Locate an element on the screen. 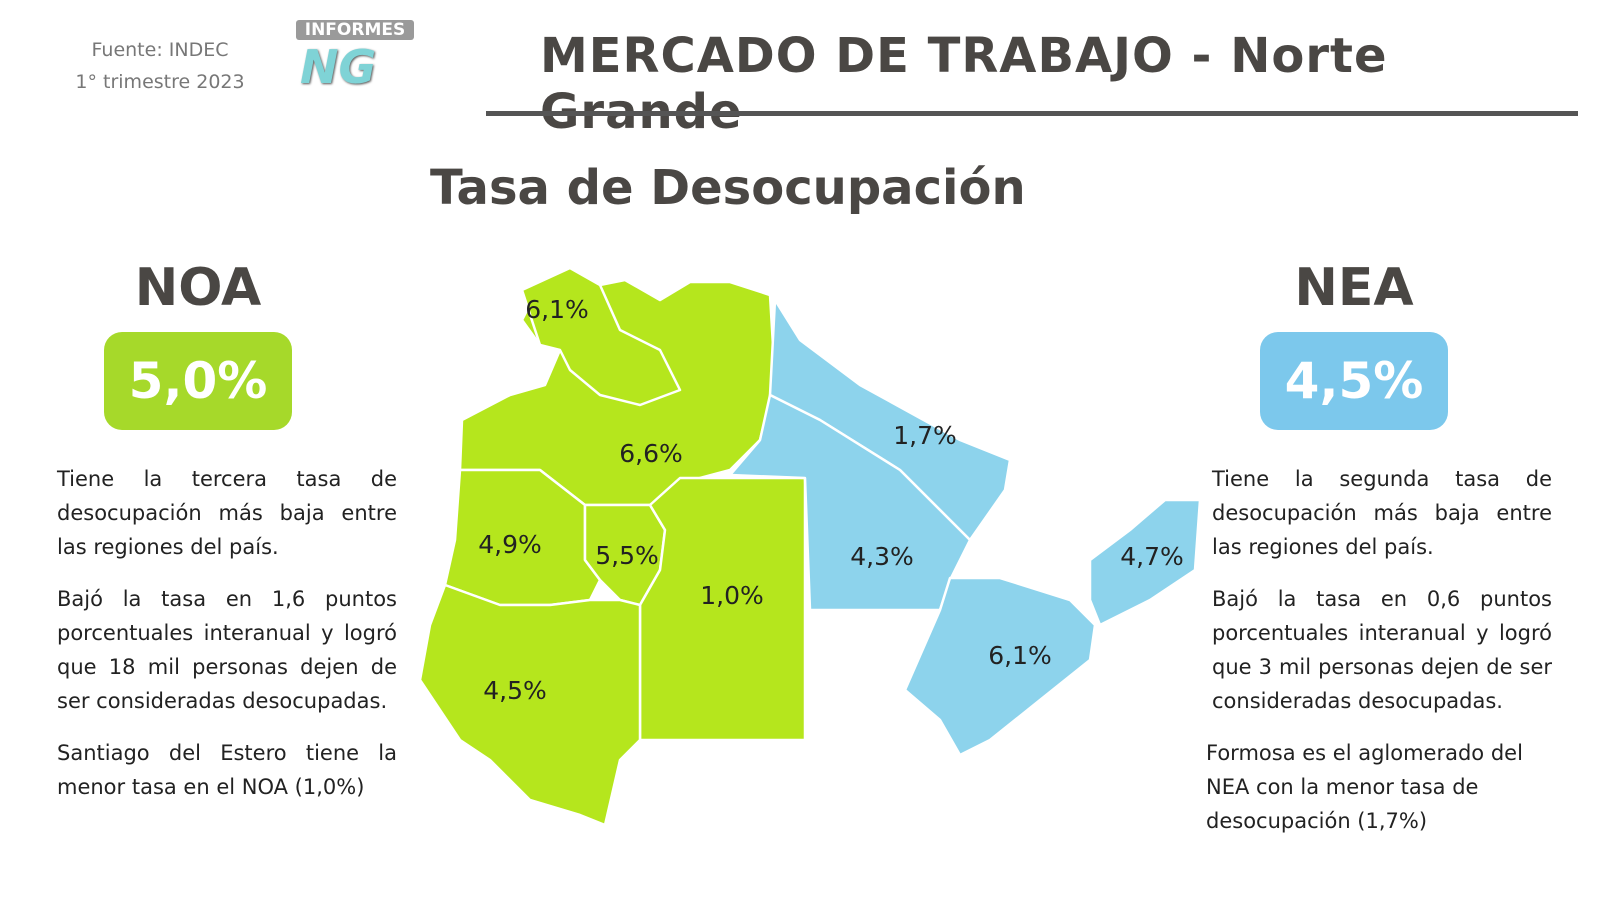 The image size is (1600, 900). region-label: 4,5% is located at coordinates (515, 690).